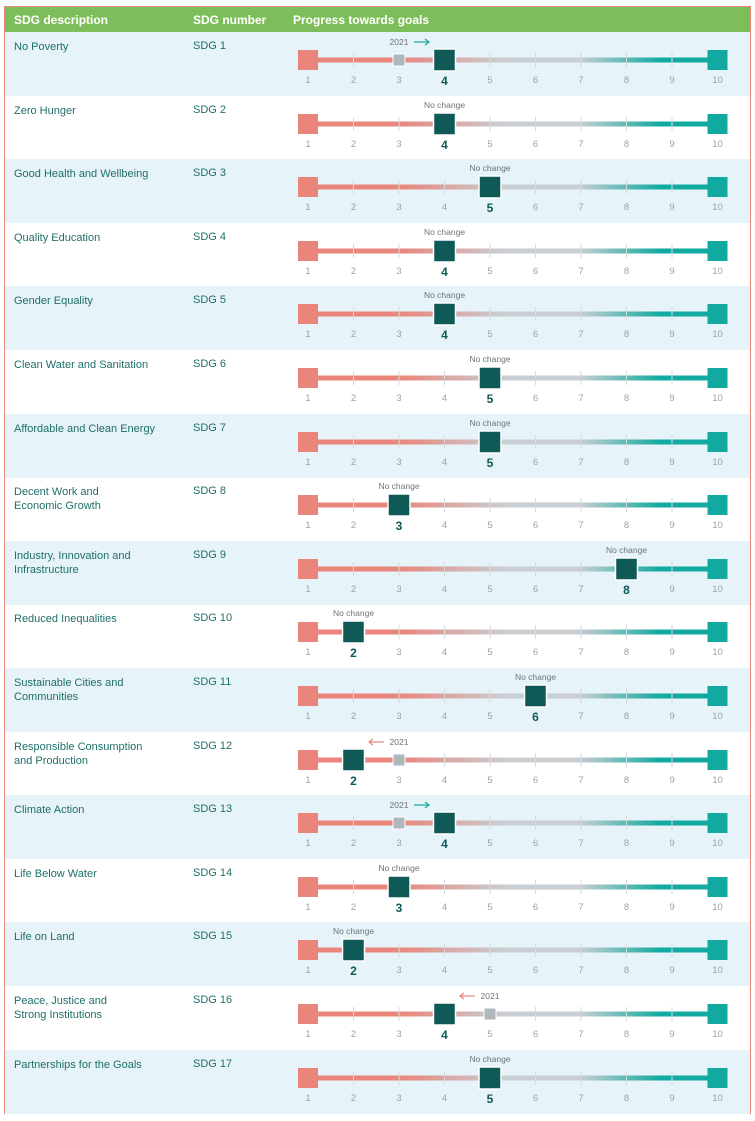 This screenshot has width=755, height=1121. I want to click on progress-scale: 2021 1 2 3 4 5 6 7 8 9 10, so click(513, 1016).